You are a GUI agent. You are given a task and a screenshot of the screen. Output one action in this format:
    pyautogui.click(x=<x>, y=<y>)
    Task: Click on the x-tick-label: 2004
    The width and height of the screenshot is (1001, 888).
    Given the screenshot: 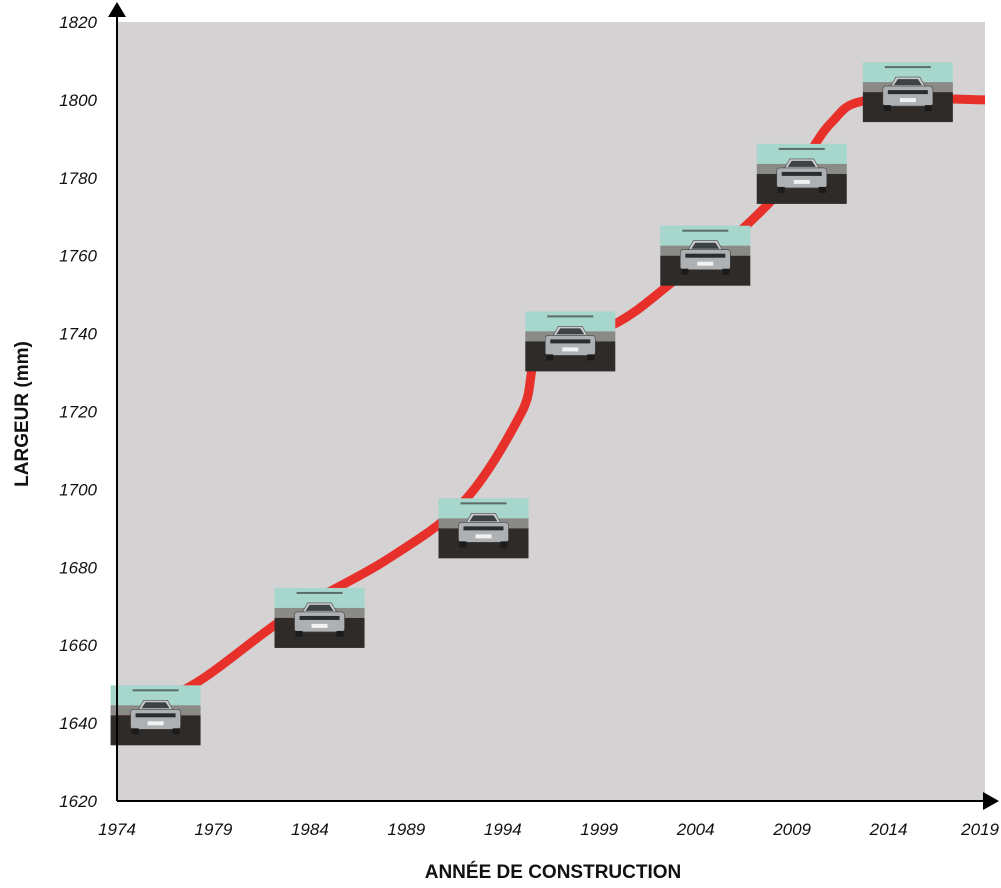 What is the action you would take?
    pyautogui.click(x=695, y=829)
    